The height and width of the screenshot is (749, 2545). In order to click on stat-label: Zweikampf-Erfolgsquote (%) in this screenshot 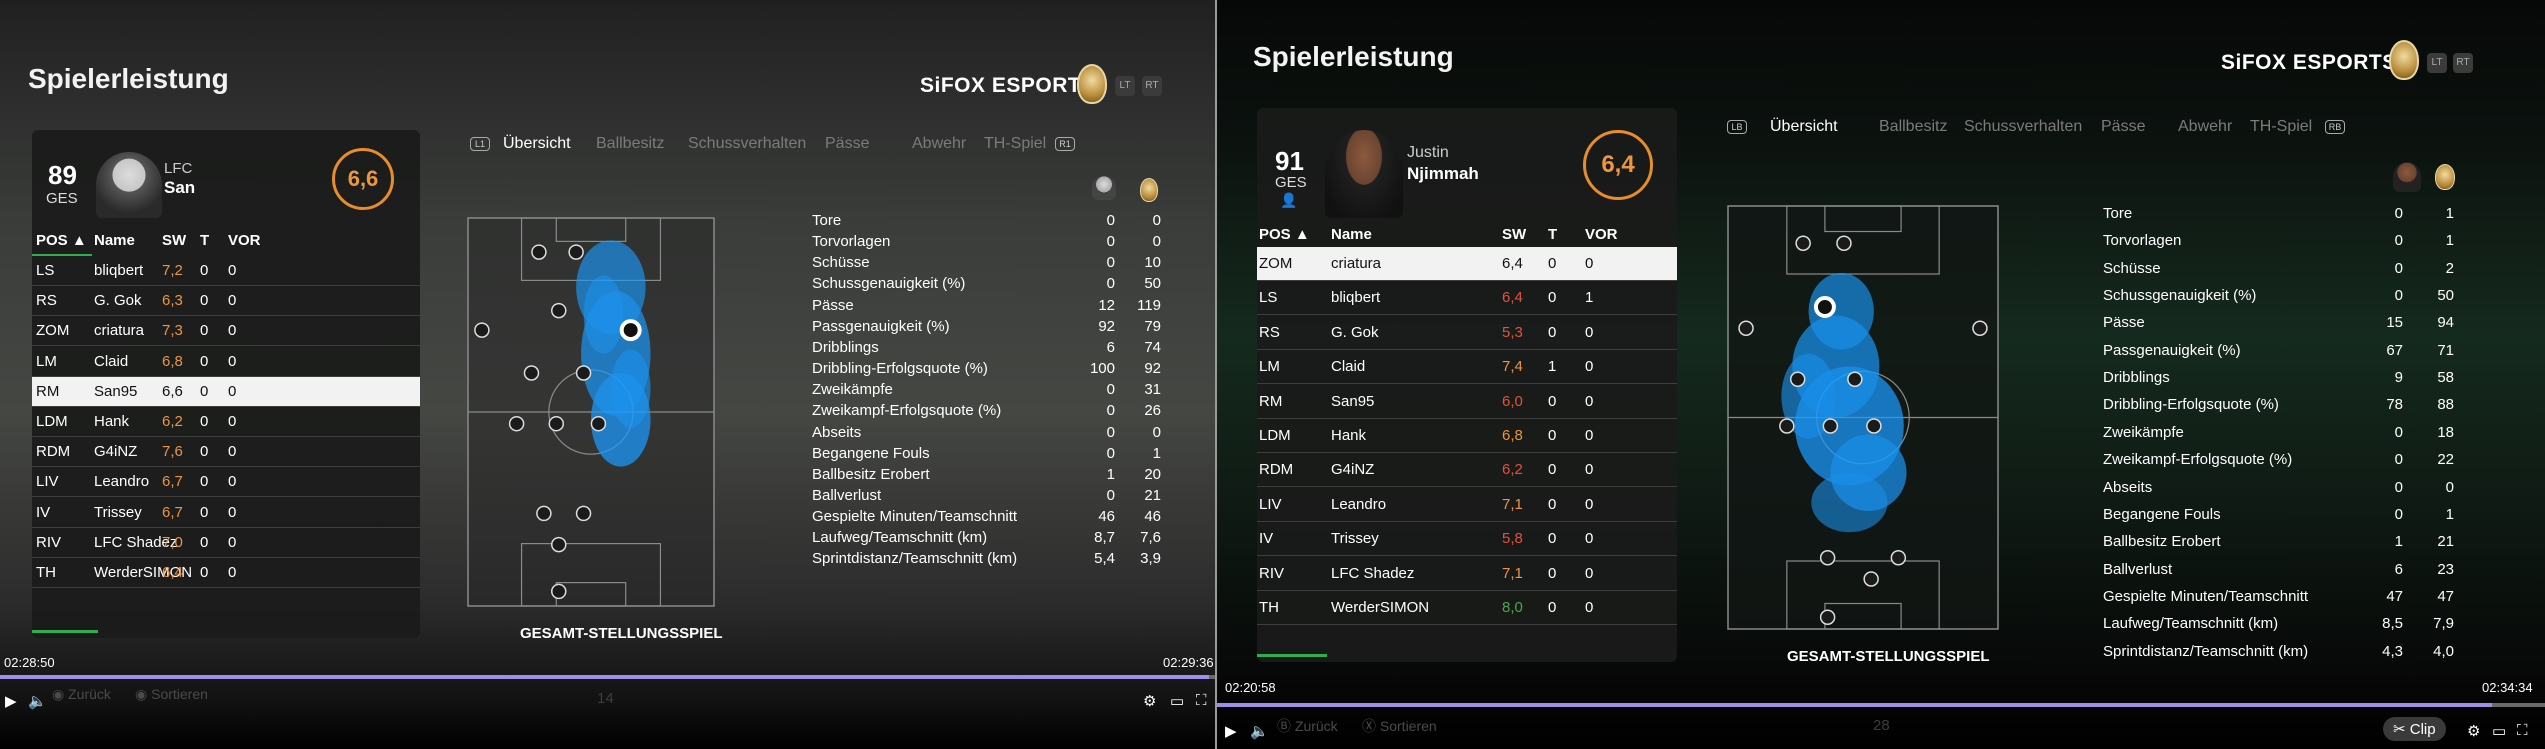, I will do `click(2198, 460)`.